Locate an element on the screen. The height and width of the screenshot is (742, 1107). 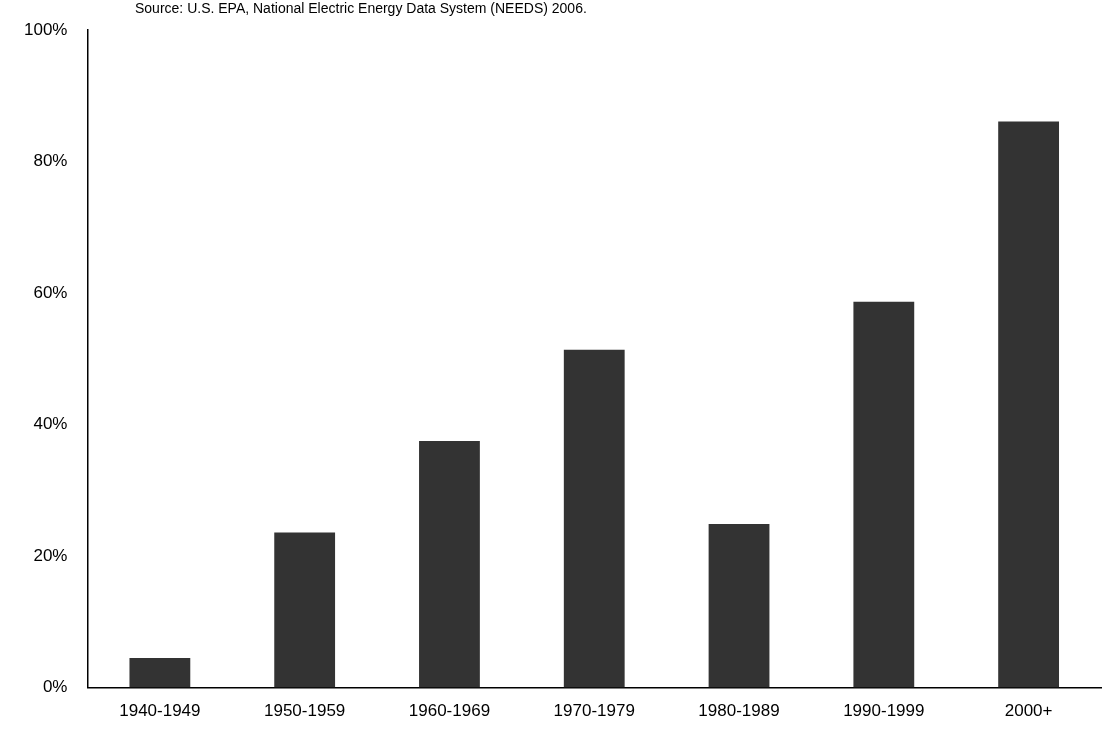
source-note: Source: U.S. EPA, National Electric Energy Data System (NEEDS) 2006. is located at coordinates (361, 8).